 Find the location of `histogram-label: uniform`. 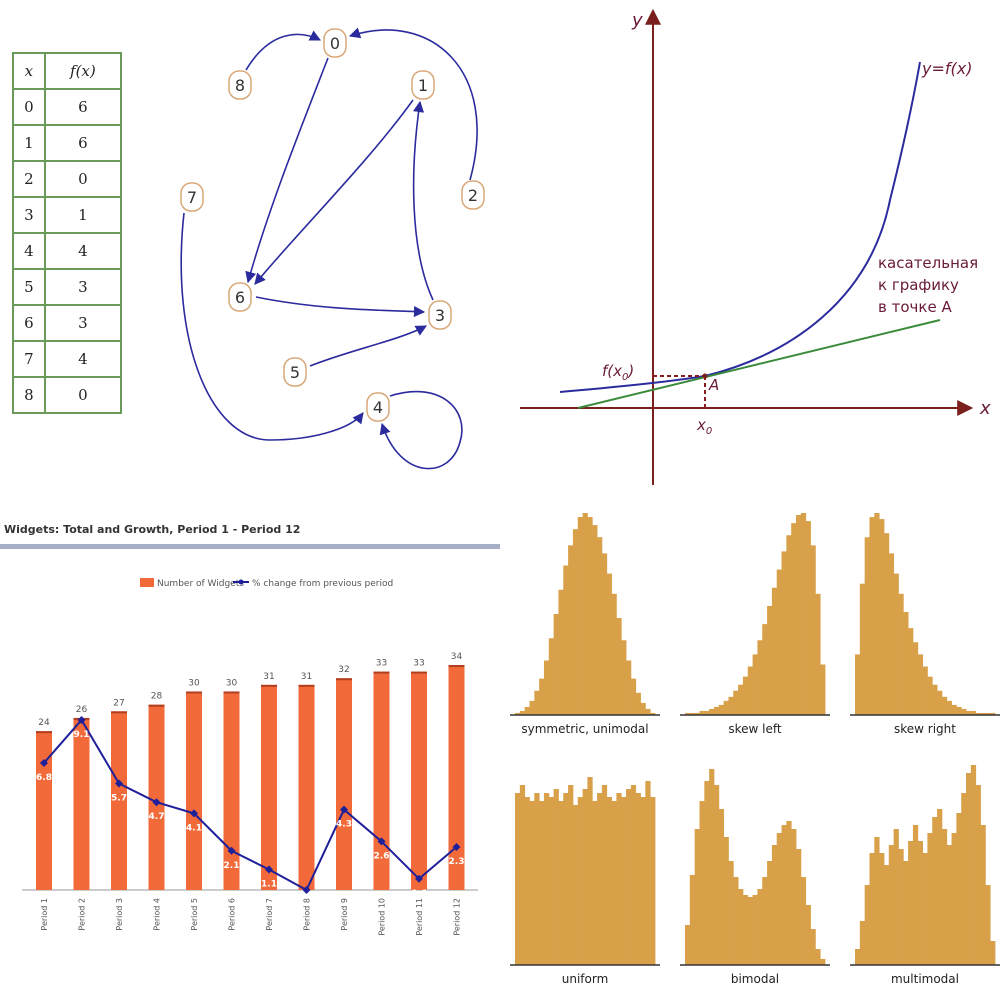

histogram-label: uniform is located at coordinates (585, 979).